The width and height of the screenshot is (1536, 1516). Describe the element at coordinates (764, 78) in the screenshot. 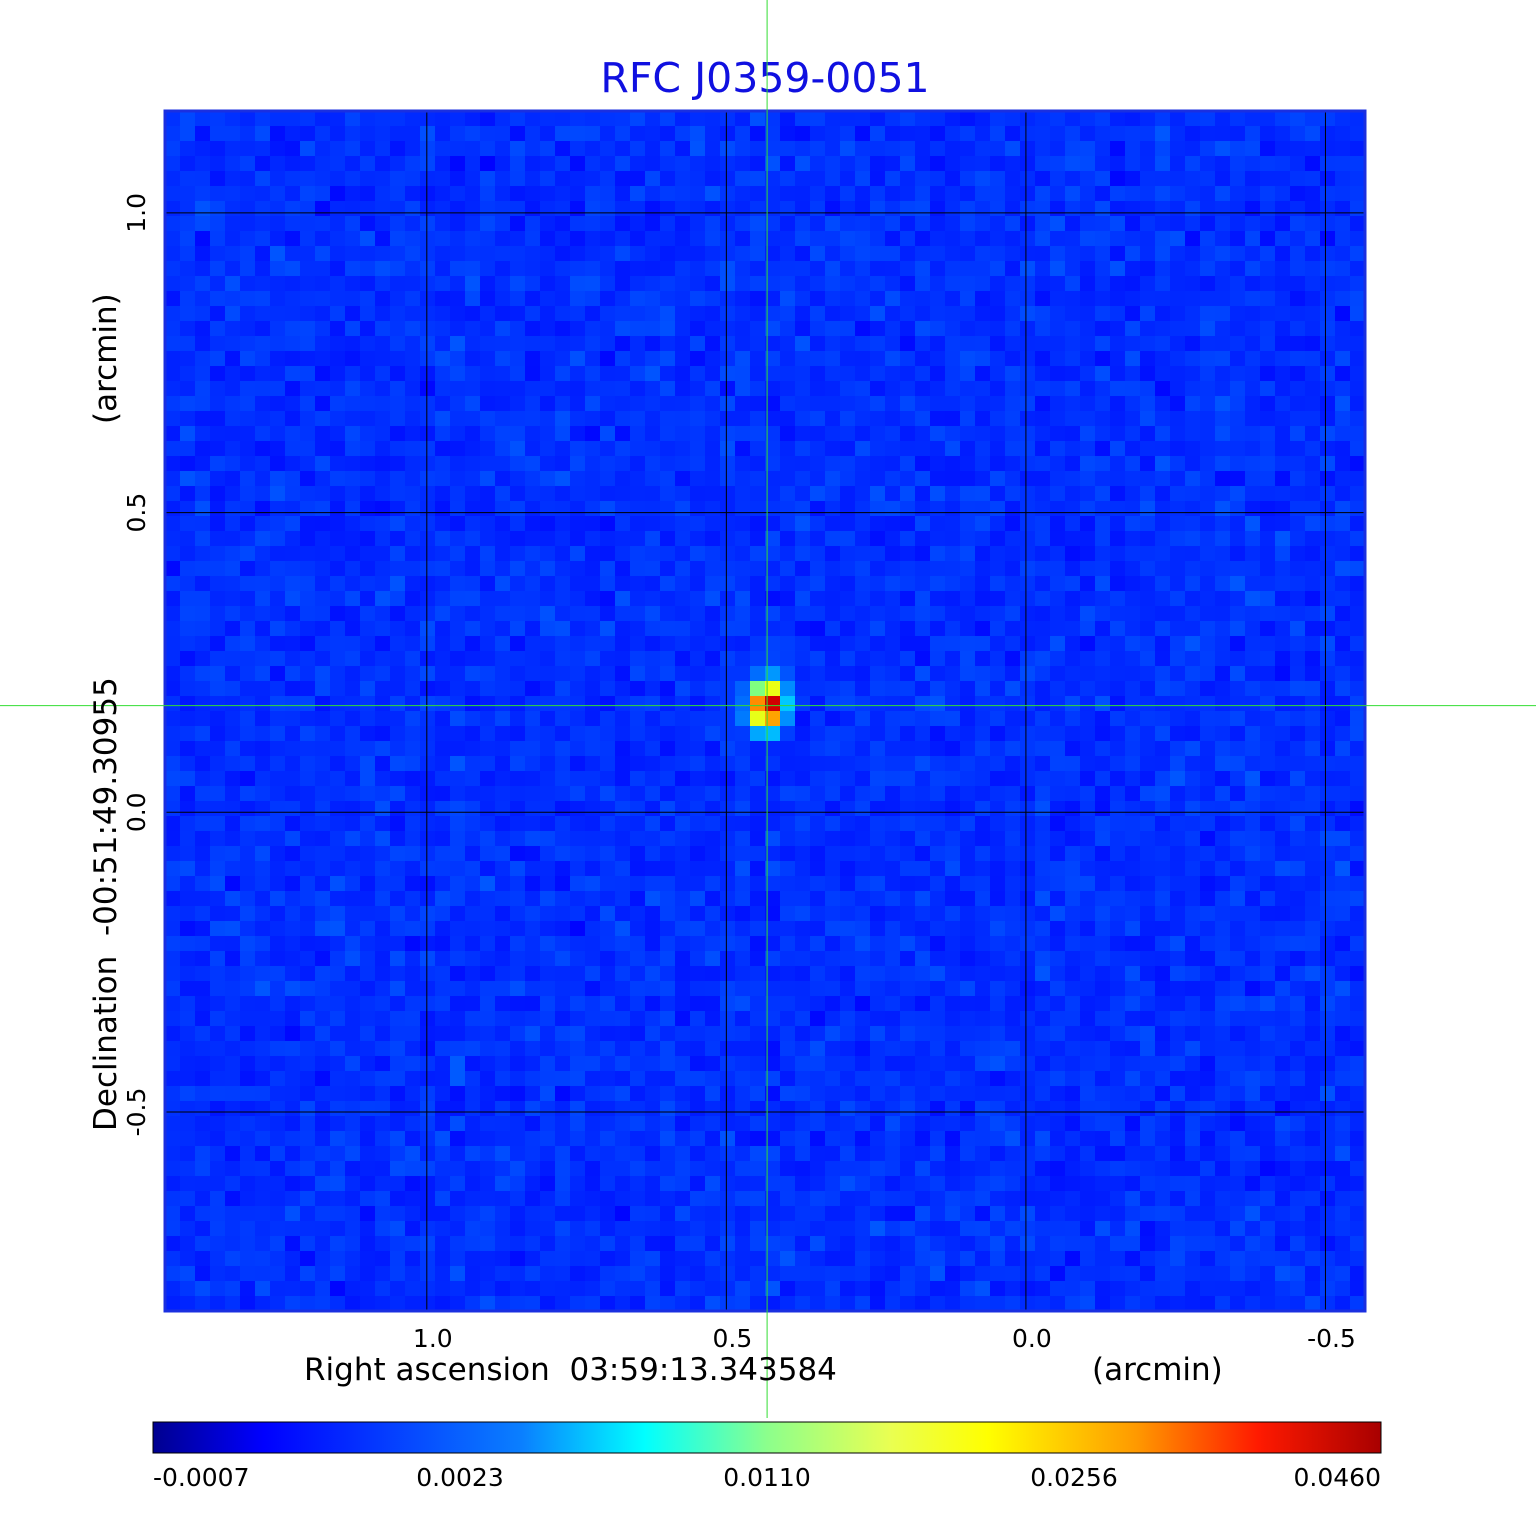

I see `chart-title: RFC J0359-0051` at that location.